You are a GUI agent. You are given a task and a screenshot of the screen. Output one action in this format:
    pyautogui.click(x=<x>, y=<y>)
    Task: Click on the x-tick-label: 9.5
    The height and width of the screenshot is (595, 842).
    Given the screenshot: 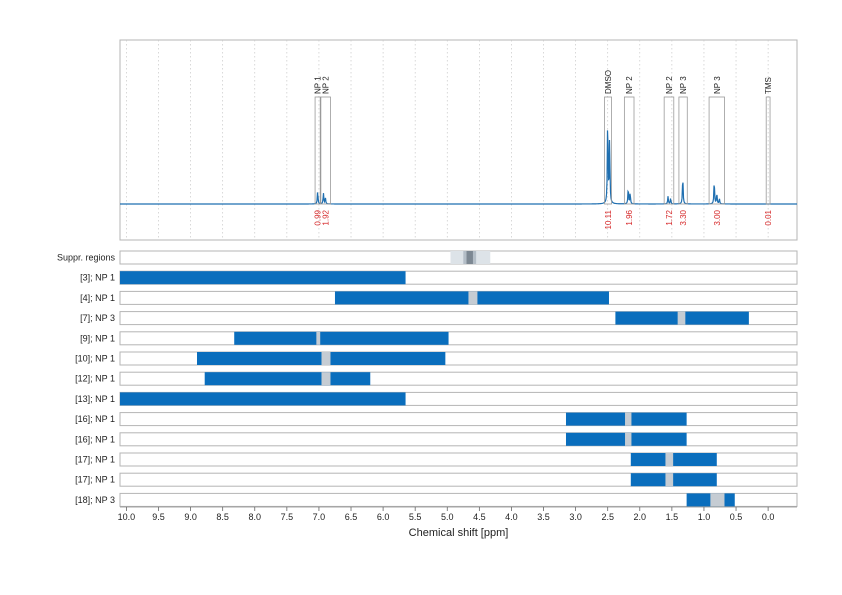 What is the action you would take?
    pyautogui.click(x=158, y=517)
    